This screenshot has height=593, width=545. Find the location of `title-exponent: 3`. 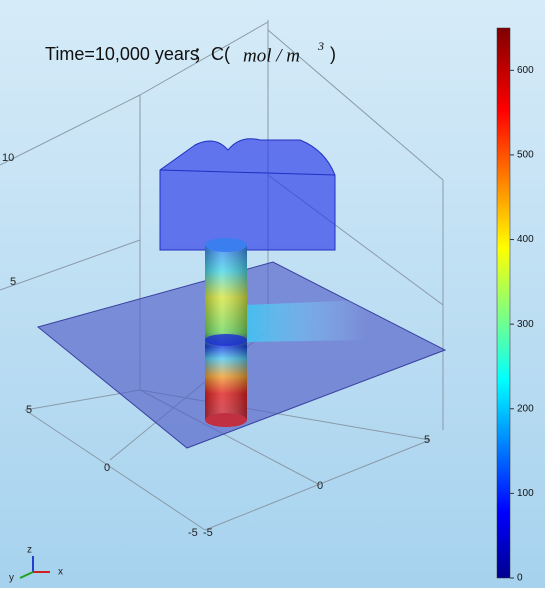

title-exponent: 3 is located at coordinates (320, 46).